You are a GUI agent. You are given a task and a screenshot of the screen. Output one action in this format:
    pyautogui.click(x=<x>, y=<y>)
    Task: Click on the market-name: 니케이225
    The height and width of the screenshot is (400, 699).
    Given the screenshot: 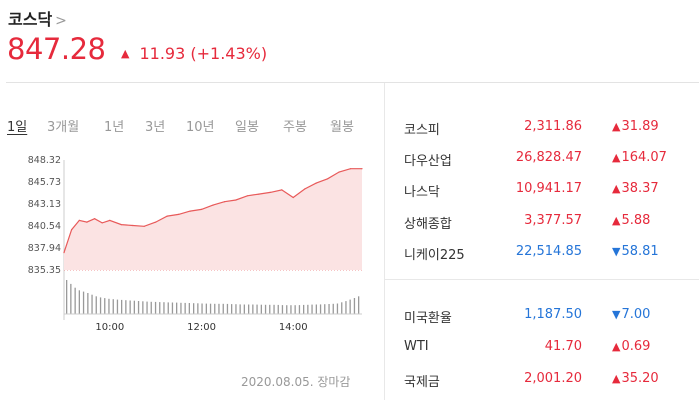 What is the action you would take?
    pyautogui.click(x=434, y=255)
    